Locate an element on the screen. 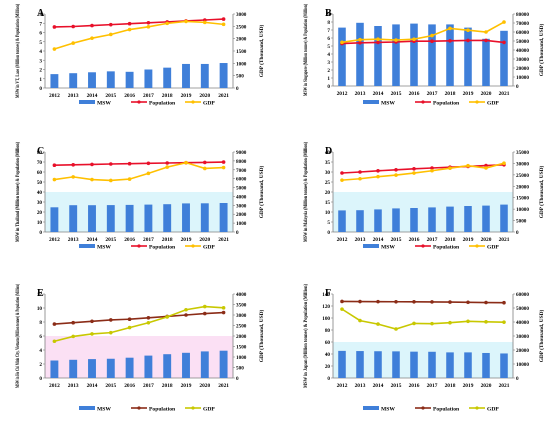 The width and height of the screenshot is (550, 423). y2-tick-label: 80000 is located at coordinates (522, 15).